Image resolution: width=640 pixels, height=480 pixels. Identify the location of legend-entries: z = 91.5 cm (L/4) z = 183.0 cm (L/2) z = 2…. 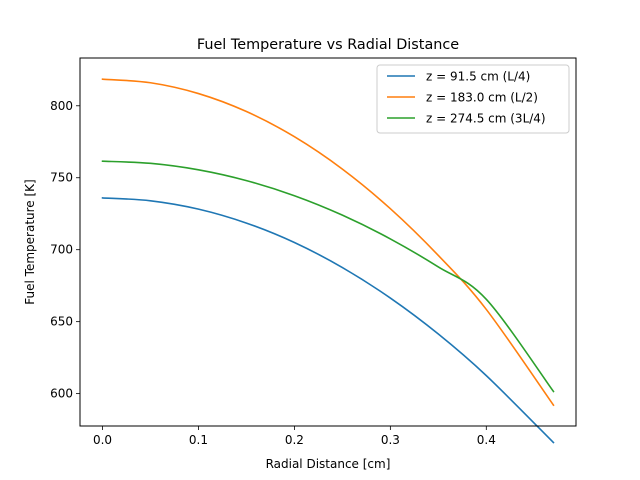
(466, 98).